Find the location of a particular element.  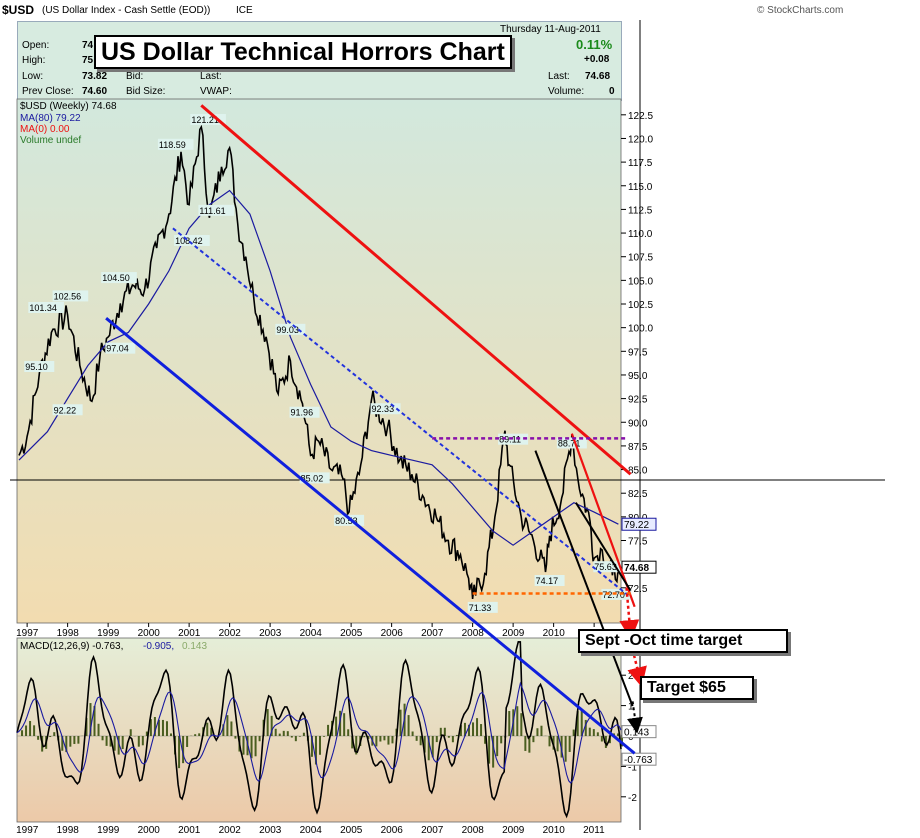

change-pct: 0.11% is located at coordinates (594, 44).